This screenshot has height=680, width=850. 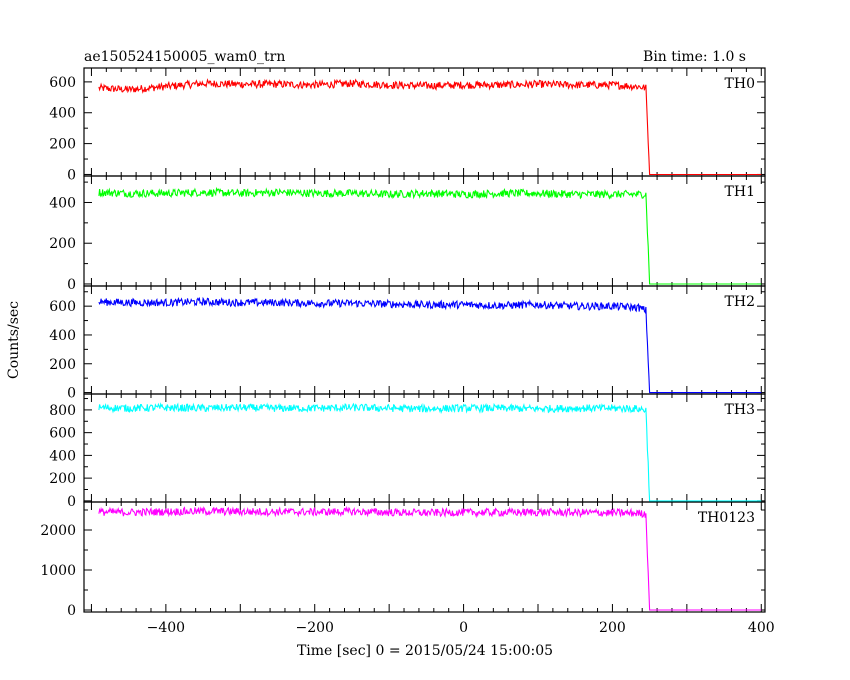 I want to click on series-line-th0123, so click(x=430, y=558).